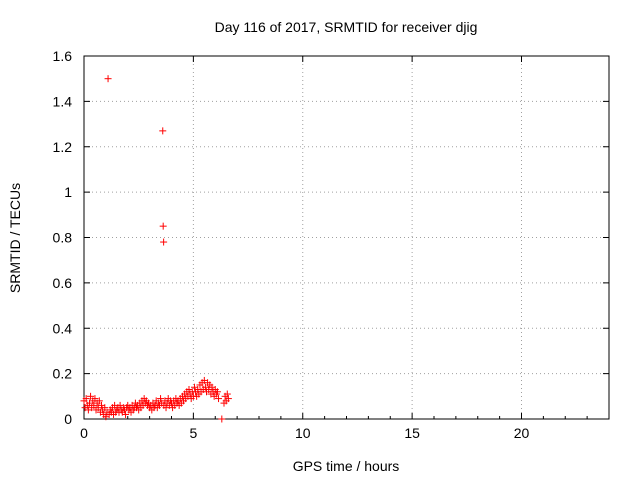 This screenshot has height=485, width=640. What do you see at coordinates (15, 238) in the screenshot?
I see `y-axis-label: SRMTID / TECUs` at bounding box center [15, 238].